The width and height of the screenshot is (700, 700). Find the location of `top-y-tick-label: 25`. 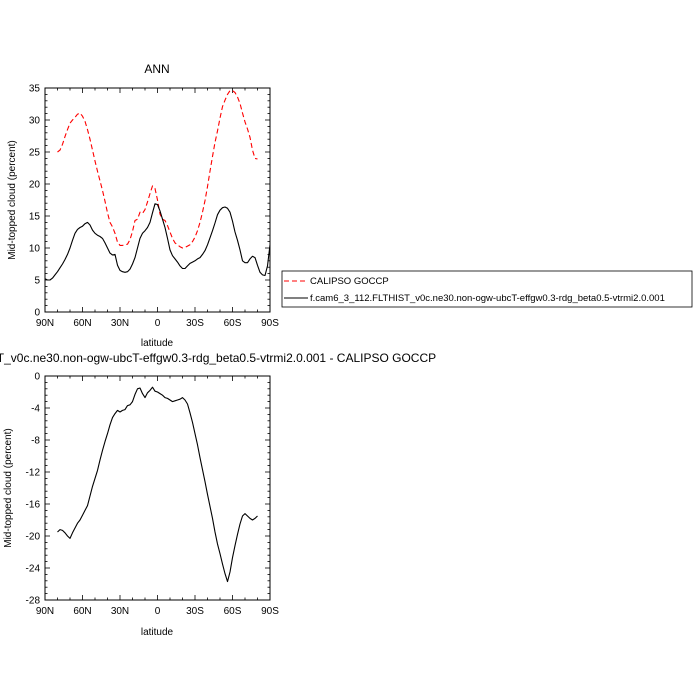

top-y-tick-label: 25 is located at coordinates (35, 153).